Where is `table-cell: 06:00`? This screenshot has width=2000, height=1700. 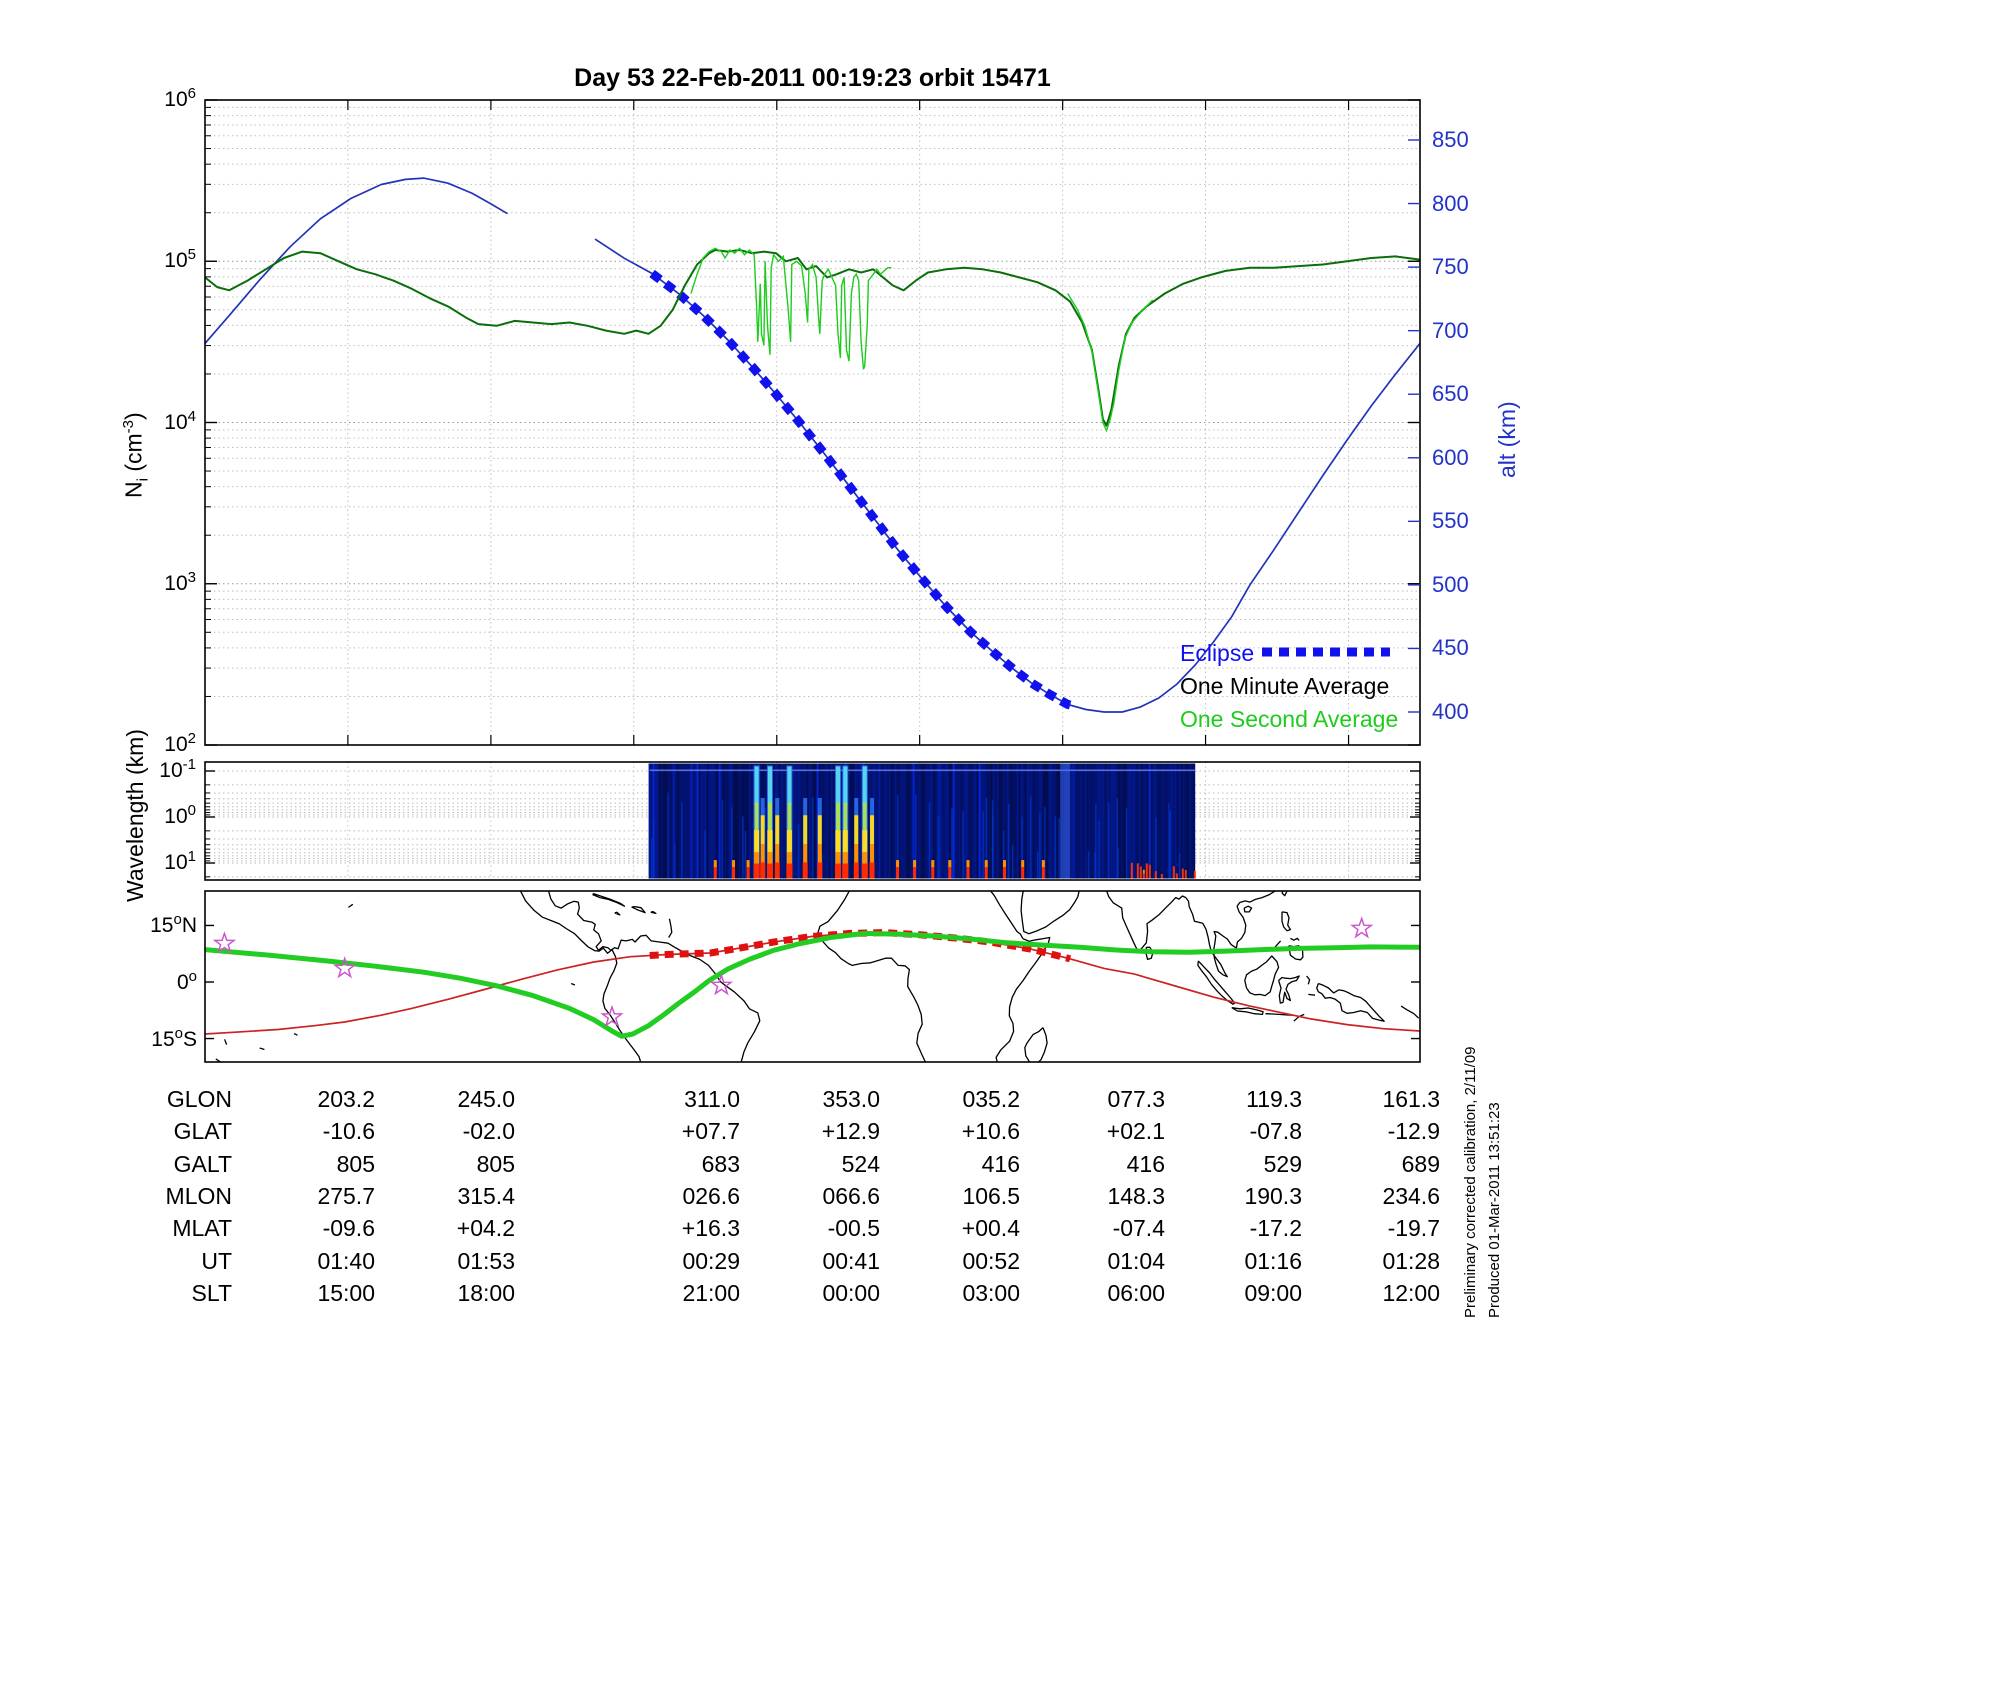 table-cell: 06:00 is located at coordinates (1136, 1292).